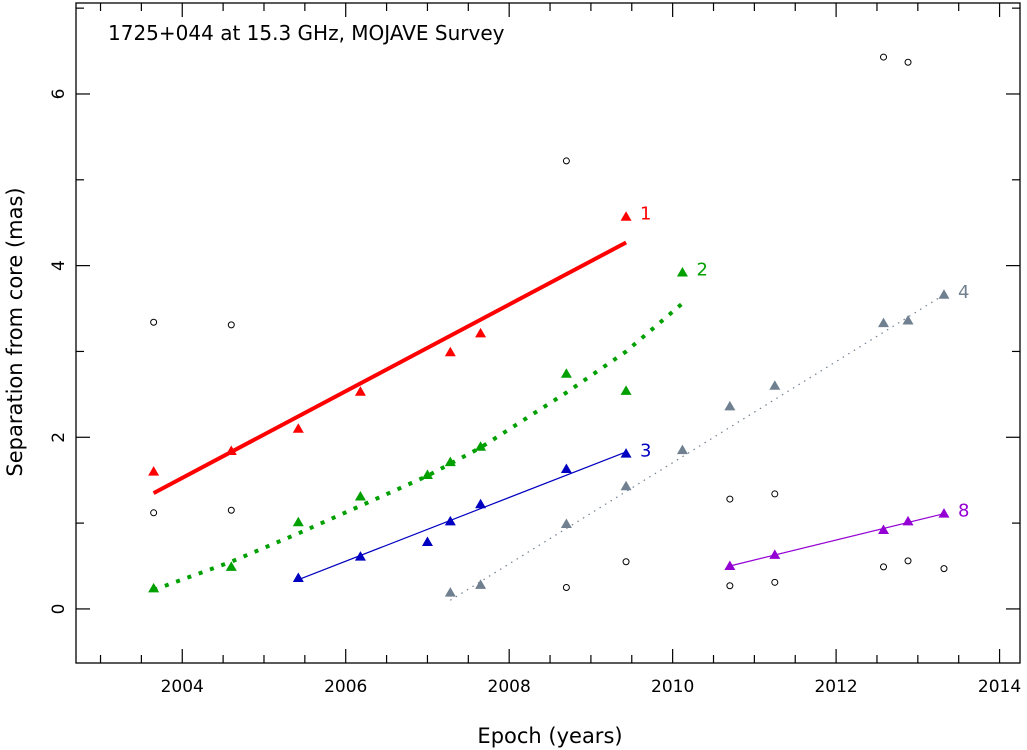  What do you see at coordinates (701, 269) in the screenshot?
I see `series-label-2: 2` at bounding box center [701, 269].